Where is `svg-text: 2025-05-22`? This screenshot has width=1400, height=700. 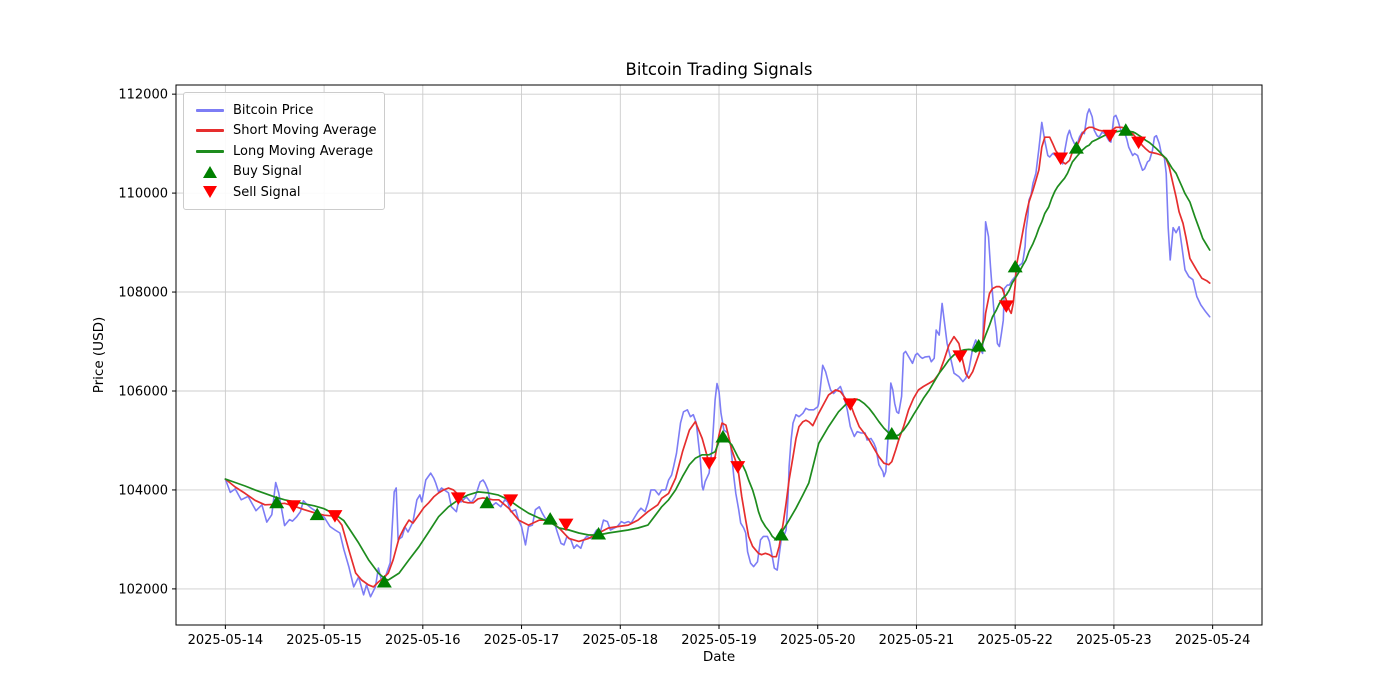
svg-text: 2025-05-22 is located at coordinates (1015, 640).